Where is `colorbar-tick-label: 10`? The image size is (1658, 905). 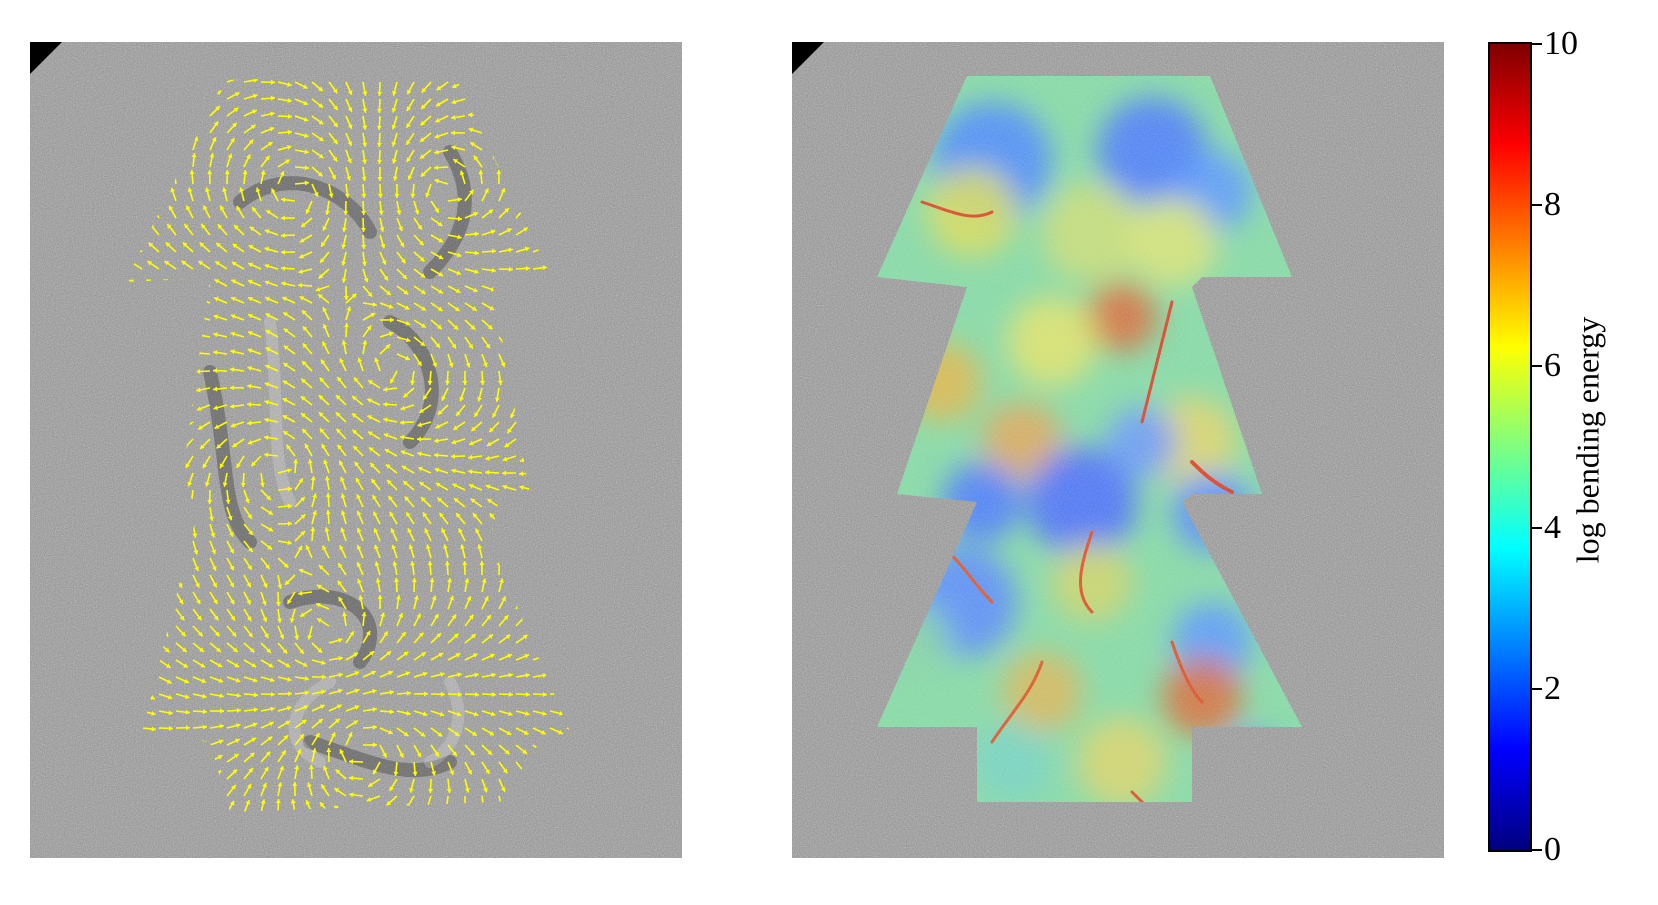 colorbar-tick-label: 10 is located at coordinates (1561, 44).